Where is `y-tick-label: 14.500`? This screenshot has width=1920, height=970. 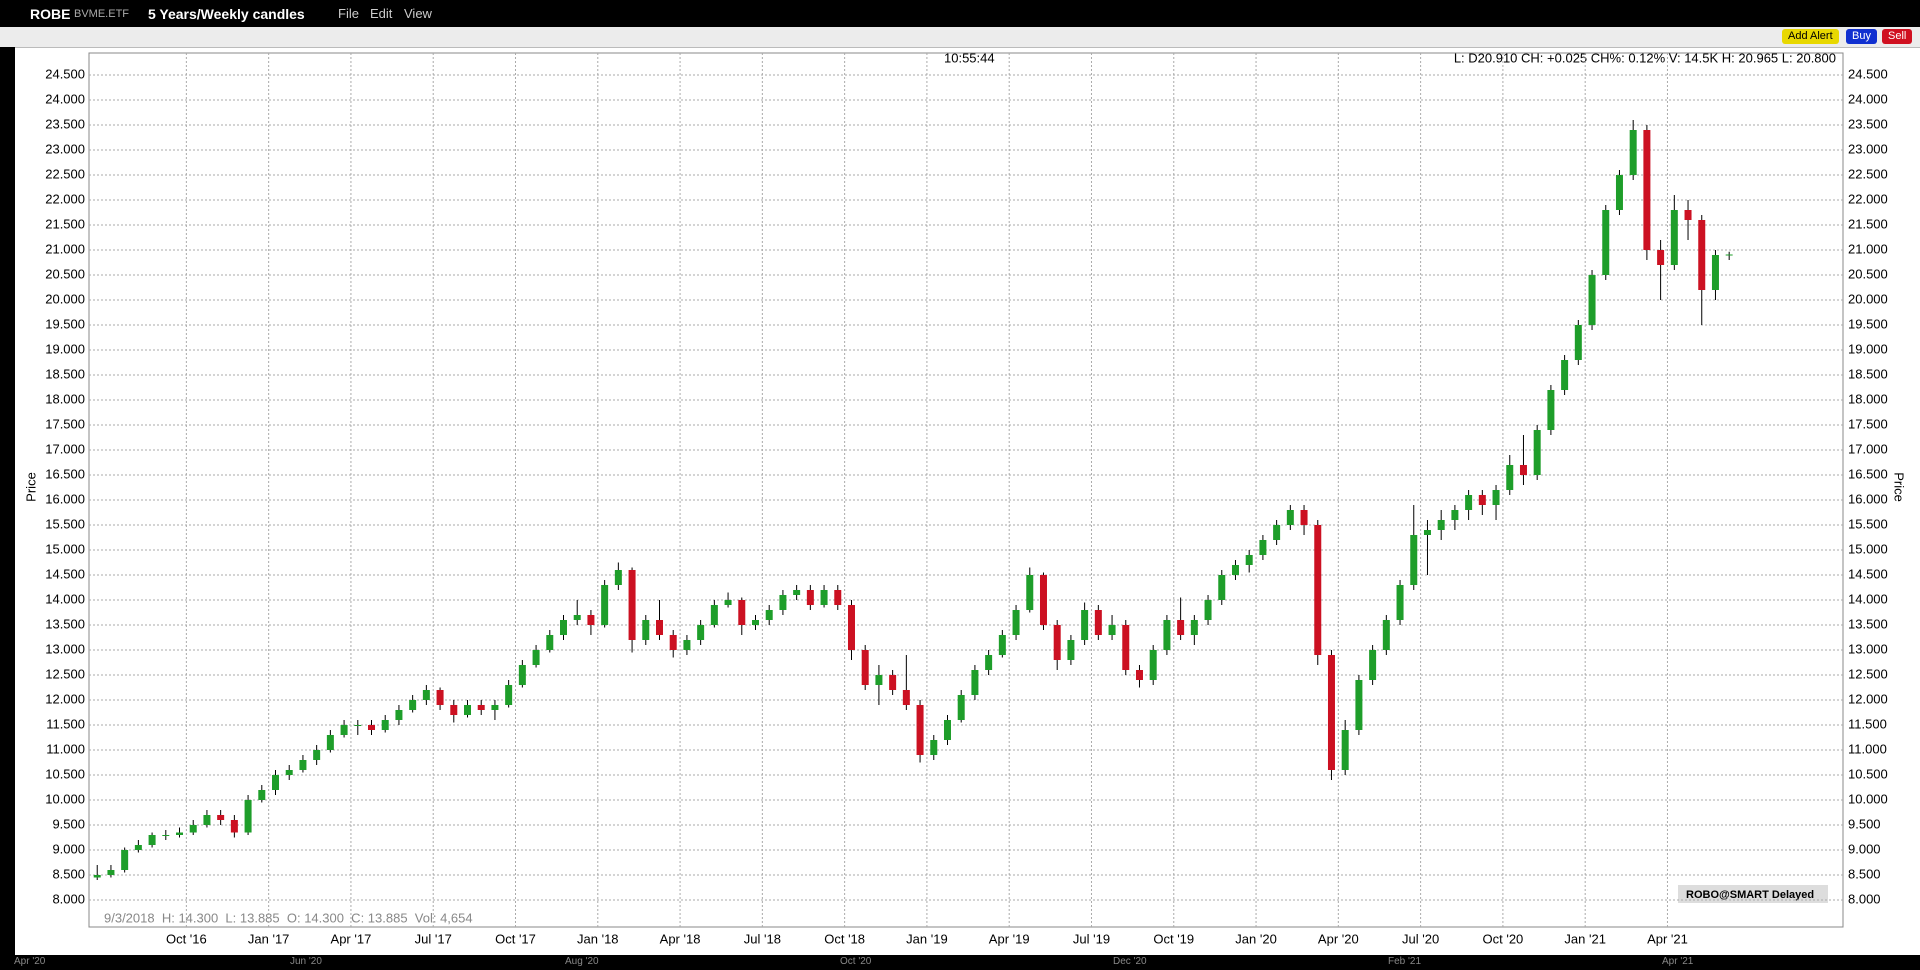
y-tick-label: 14.500 is located at coordinates (65, 573).